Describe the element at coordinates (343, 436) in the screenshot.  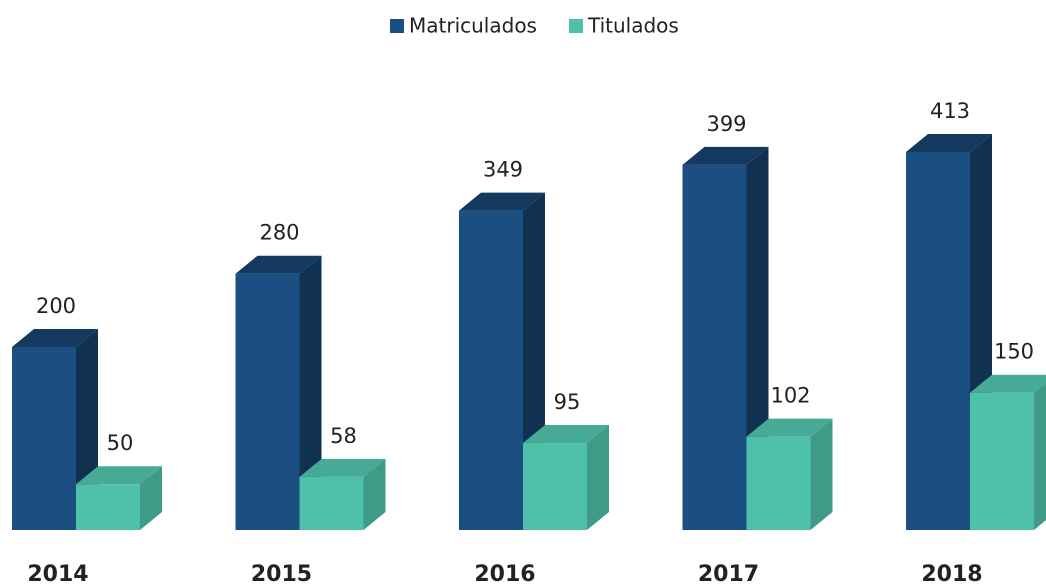
I see `value-label: 58` at that location.